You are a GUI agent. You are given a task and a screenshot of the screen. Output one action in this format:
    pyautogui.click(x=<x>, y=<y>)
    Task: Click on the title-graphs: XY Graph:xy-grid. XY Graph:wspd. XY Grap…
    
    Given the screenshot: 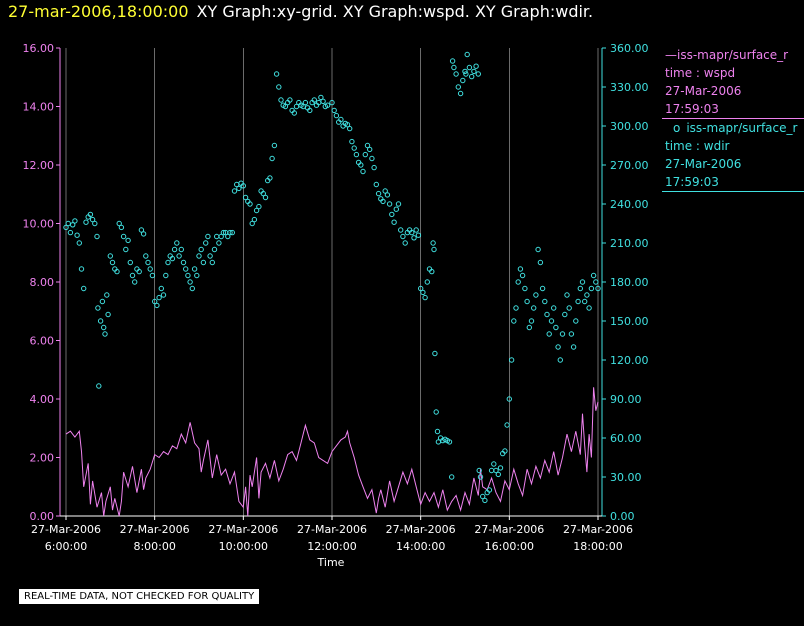 What is the action you would take?
    pyautogui.click(x=395, y=11)
    